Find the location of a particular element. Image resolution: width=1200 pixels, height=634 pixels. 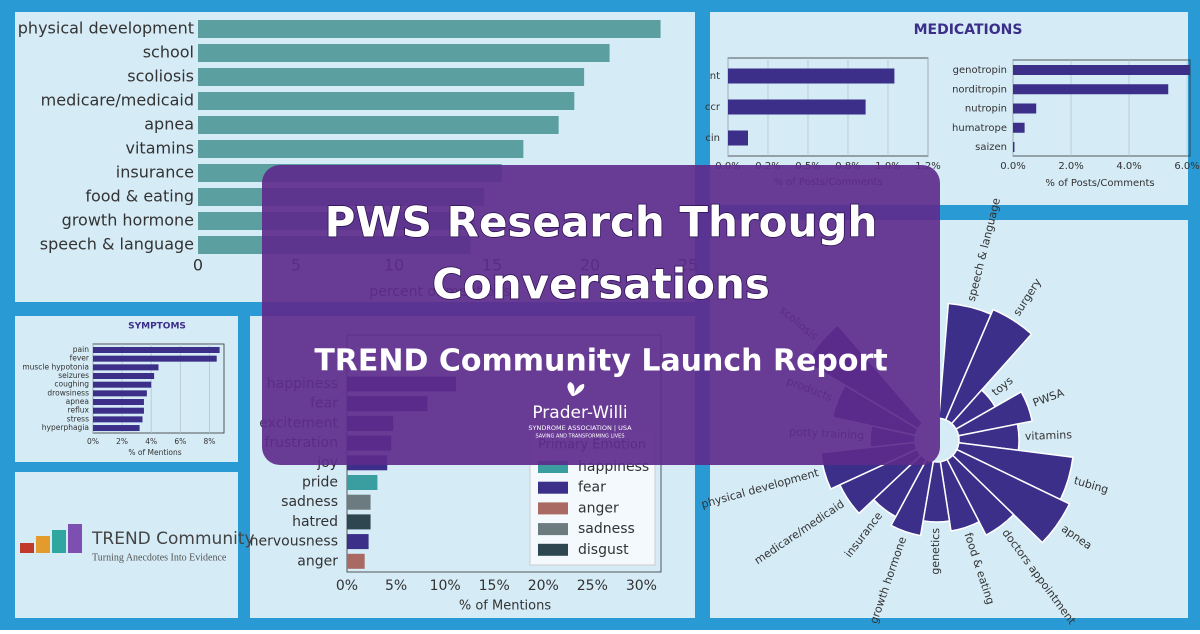

x-tick-label: 6% is located at coordinates (180, 441).